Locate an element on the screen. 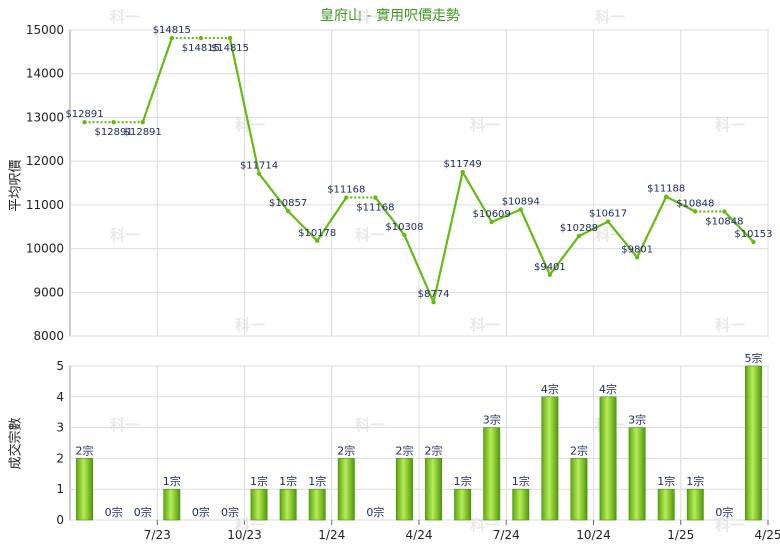  price-tick-label: 8000 is located at coordinates (48, 336).